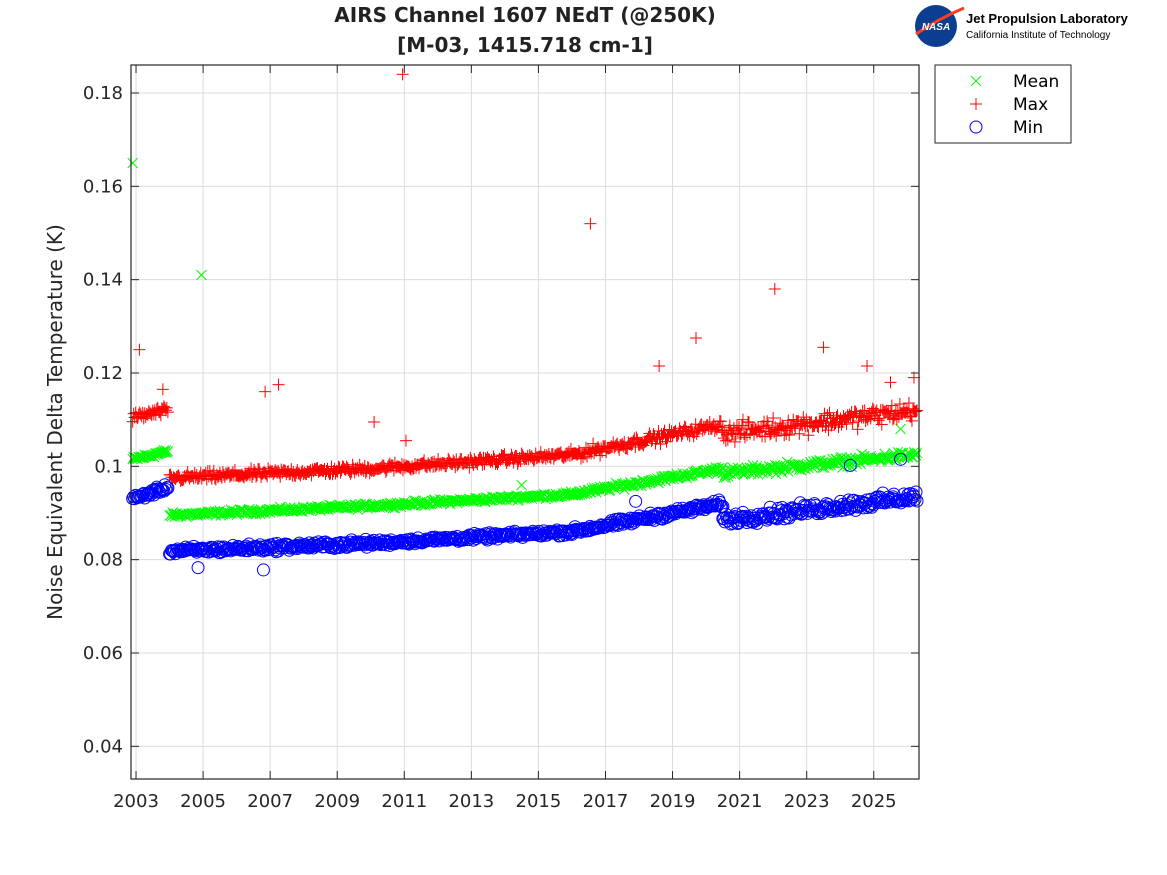  Describe the element at coordinates (807, 801) in the screenshot. I see `x-tick-label: 2023` at that location.